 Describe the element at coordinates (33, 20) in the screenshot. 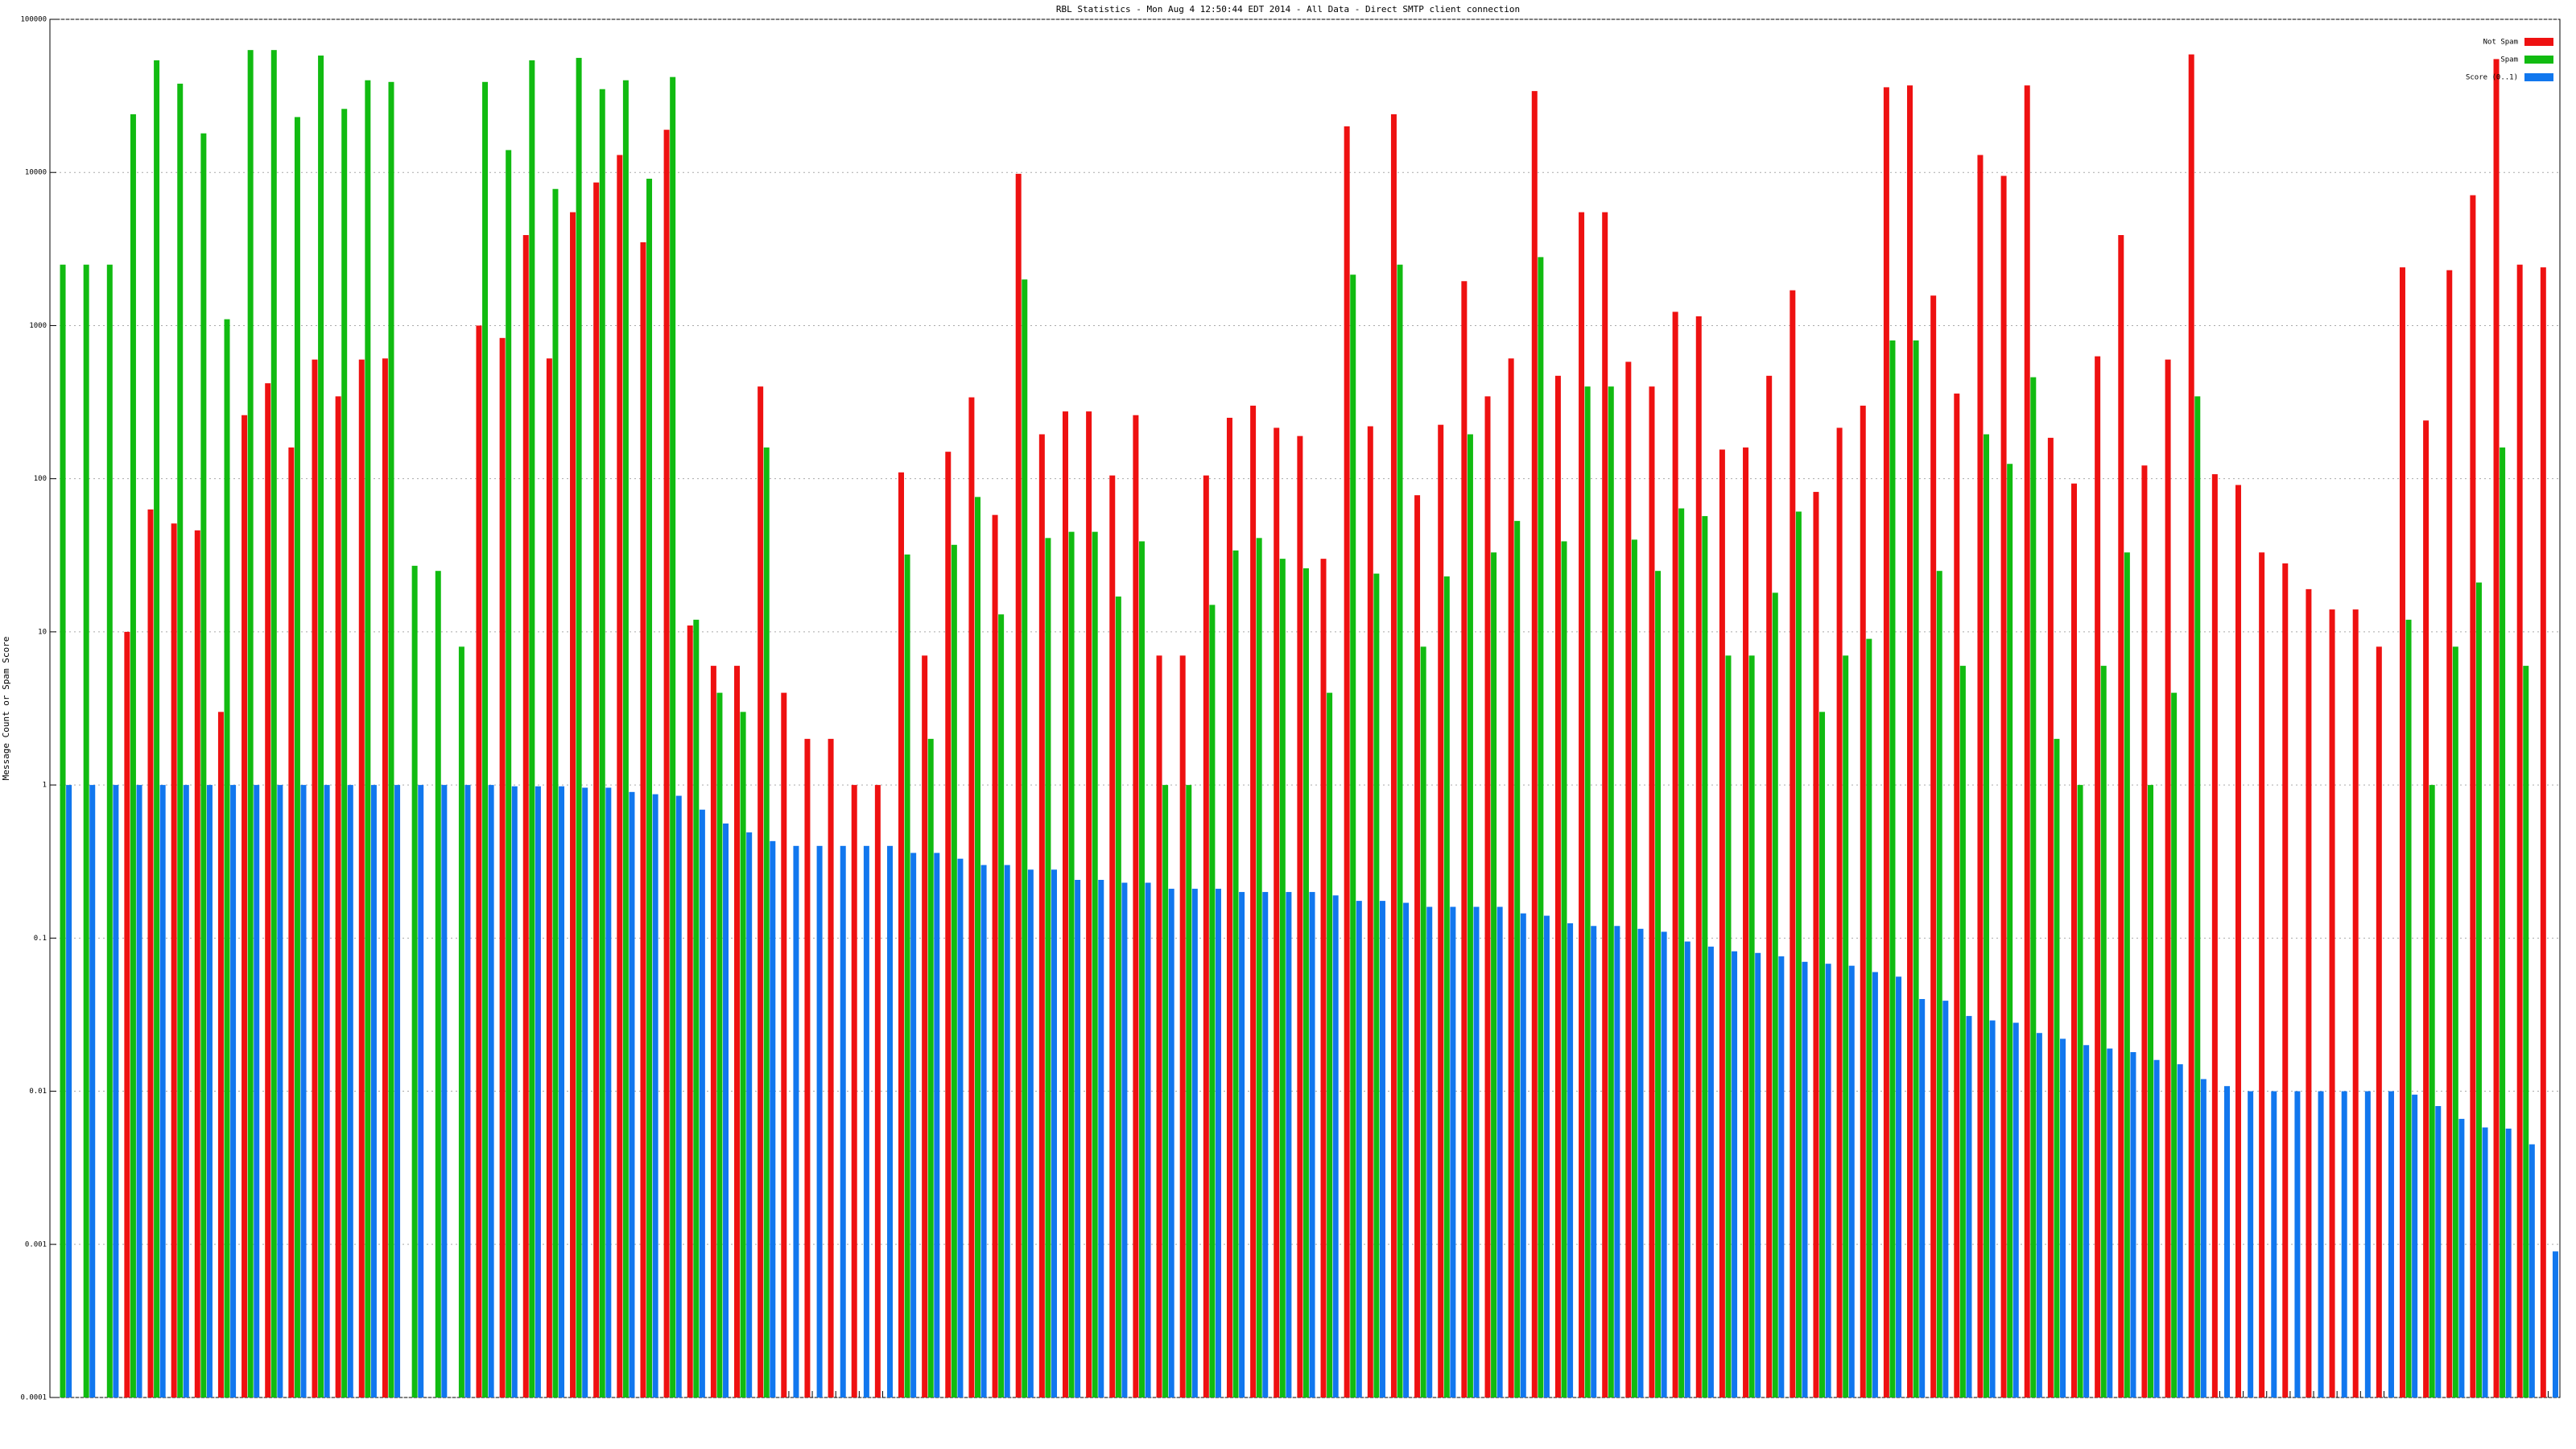

I see `y-tick-label: 100000` at that location.